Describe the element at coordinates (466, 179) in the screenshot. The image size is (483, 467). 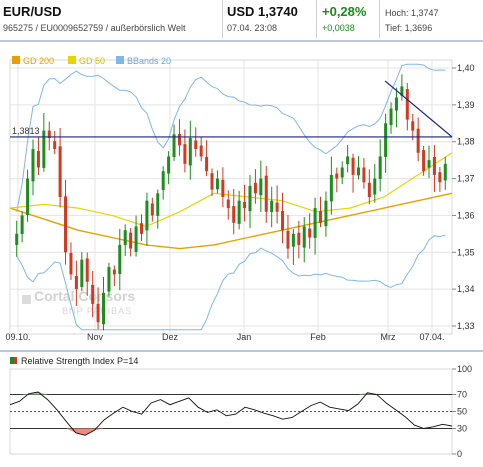
I see `price-tick-label: 1,37` at that location.